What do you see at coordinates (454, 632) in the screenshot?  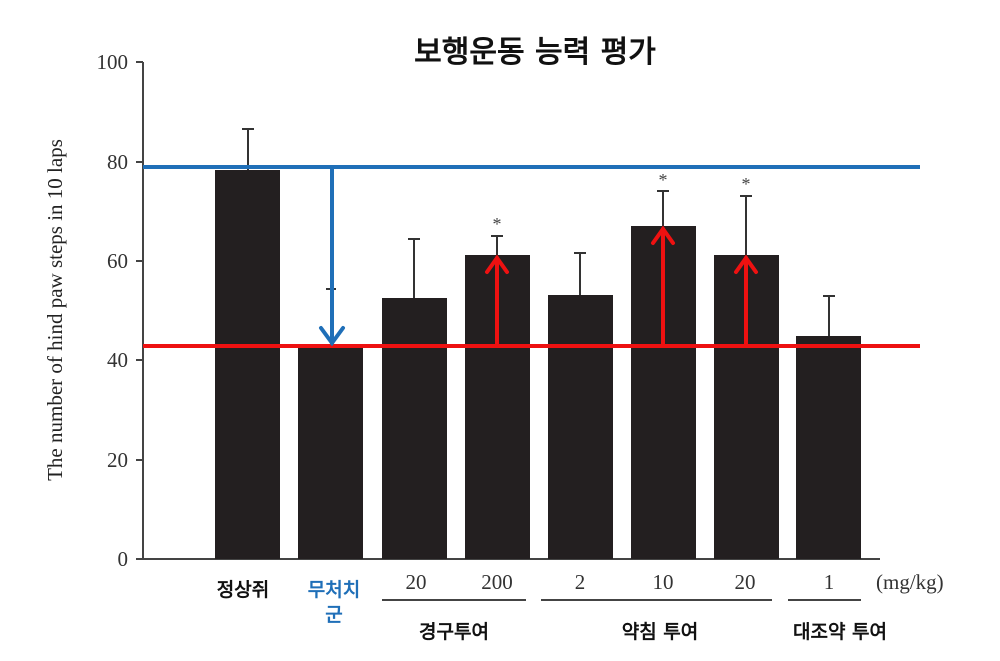 I see `group-label-oral: 경구투여` at bounding box center [454, 632].